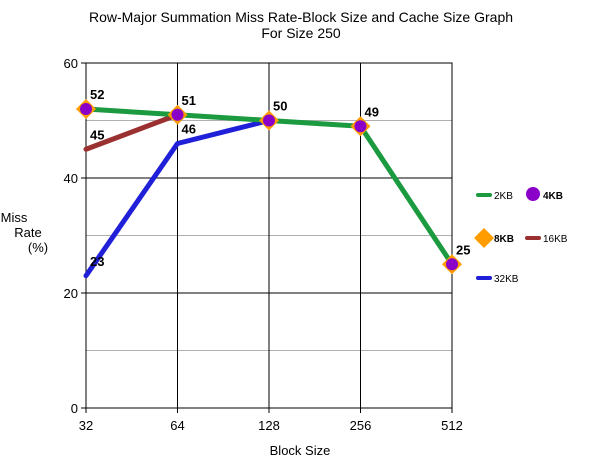  Describe the element at coordinates (506, 279) in the screenshot. I see `legend-label: 32KB` at that location.